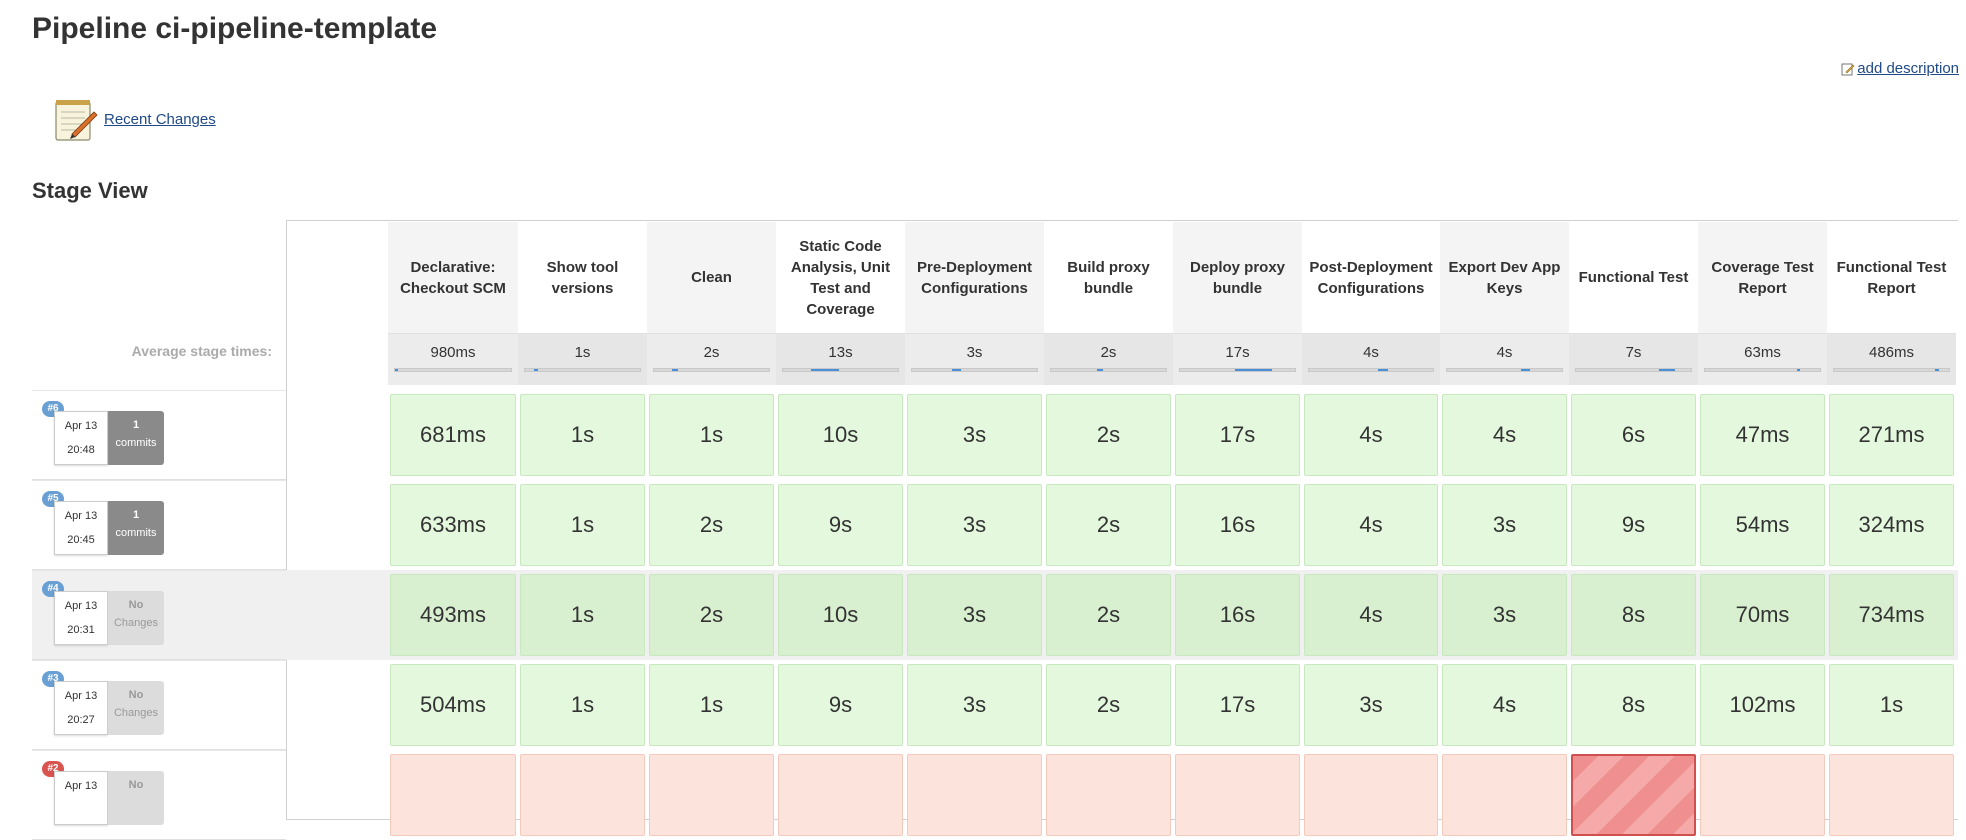 The width and height of the screenshot is (1966, 840). I want to click on average-stage-times-label: Average stage times:, so click(201, 351).